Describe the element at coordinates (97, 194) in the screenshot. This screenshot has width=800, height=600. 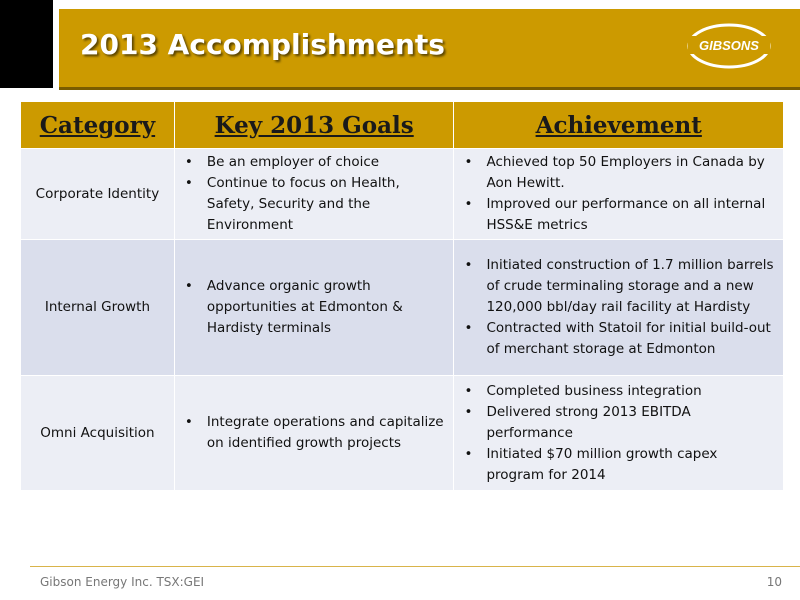
I see `category-cell: Corporate Identity` at that location.